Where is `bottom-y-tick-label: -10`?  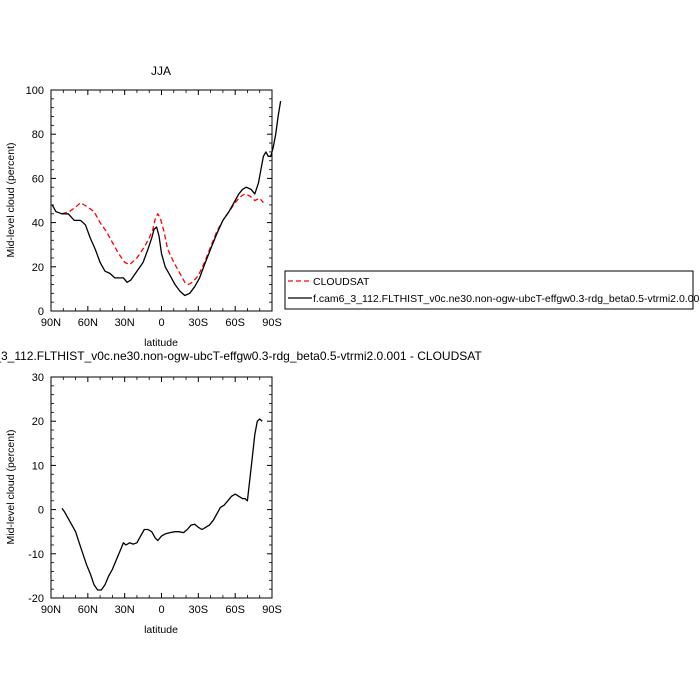 bottom-y-tick-label: -10 is located at coordinates (36, 555).